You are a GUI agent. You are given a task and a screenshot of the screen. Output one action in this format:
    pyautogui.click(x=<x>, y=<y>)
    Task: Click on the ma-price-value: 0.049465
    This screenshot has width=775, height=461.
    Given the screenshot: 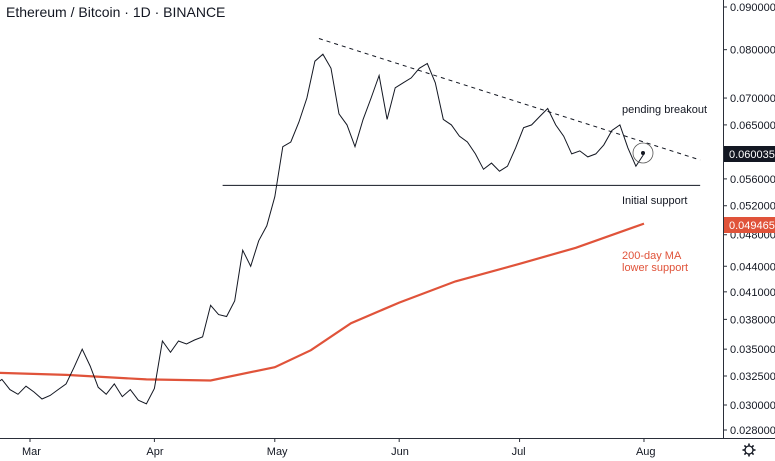 What is the action you would take?
    pyautogui.click(x=752, y=226)
    